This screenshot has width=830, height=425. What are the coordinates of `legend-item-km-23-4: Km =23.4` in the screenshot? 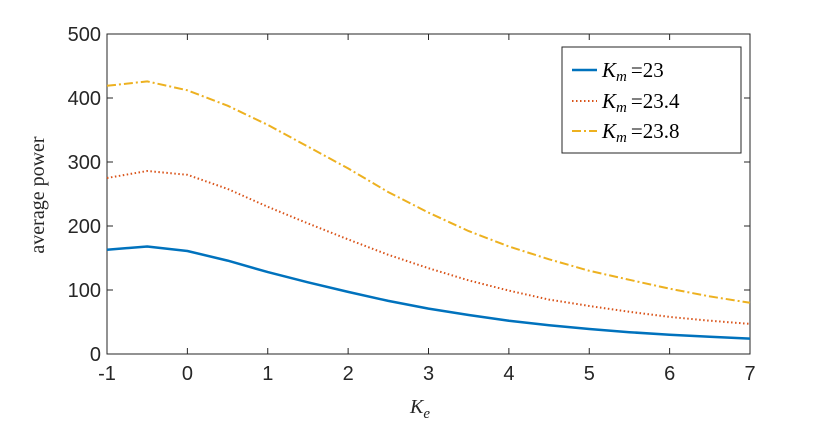 It's located at (626, 102).